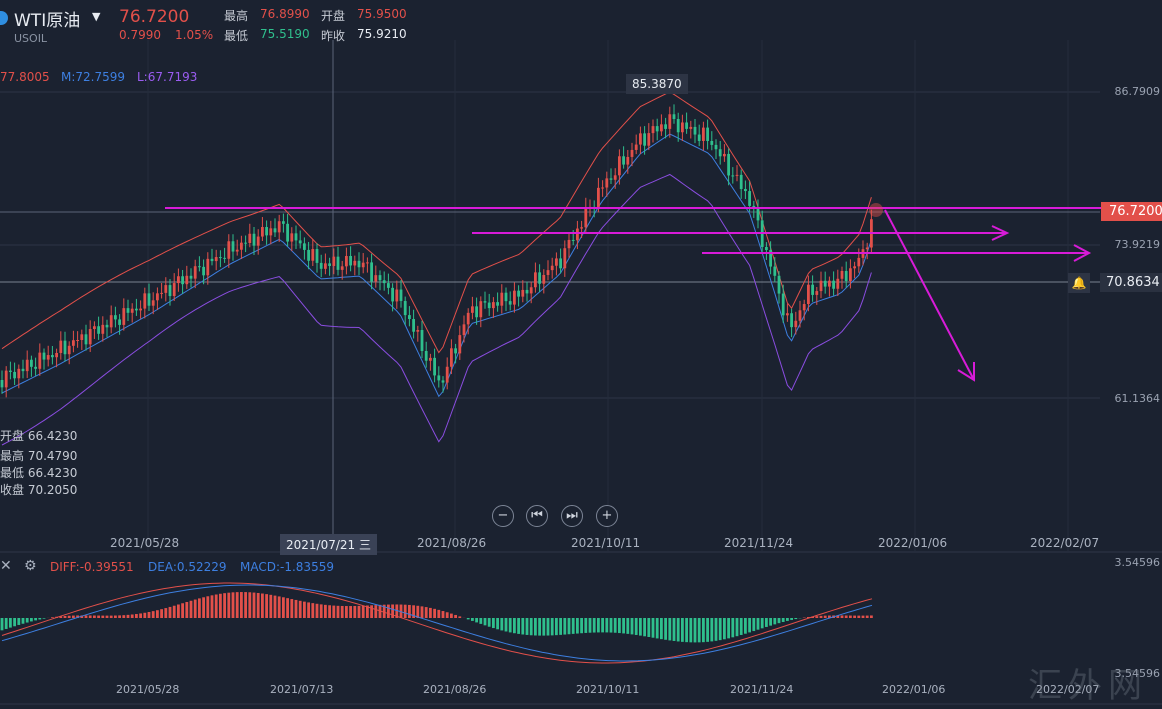  I want to click on gear-icon: ⚙, so click(30, 566).